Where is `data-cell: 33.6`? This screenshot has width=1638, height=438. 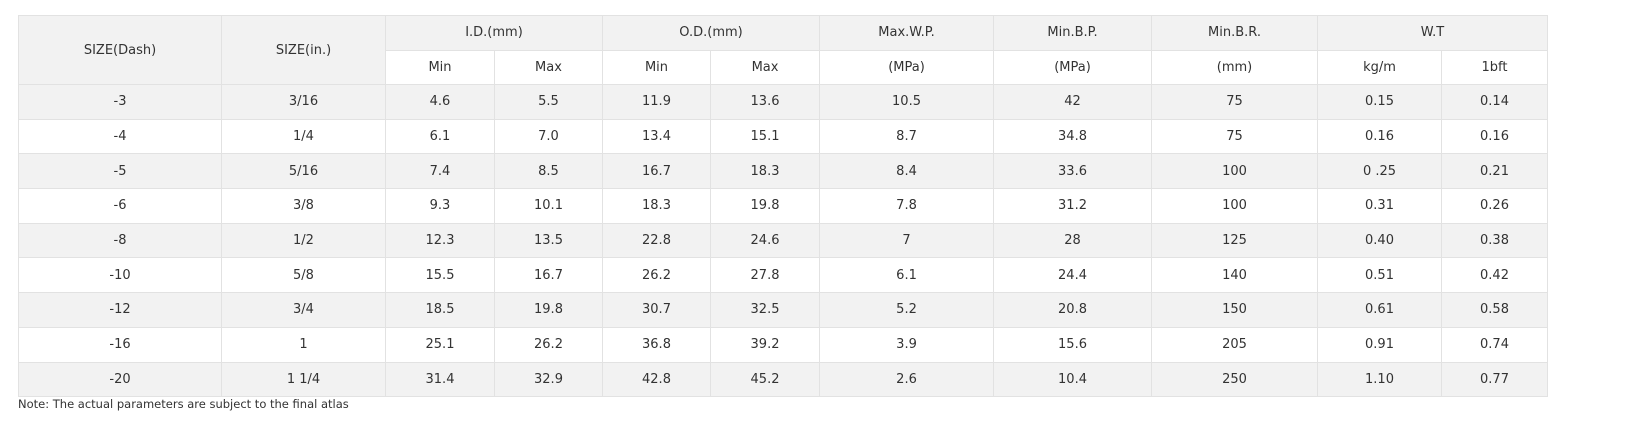 data-cell: 33.6 is located at coordinates (1073, 171).